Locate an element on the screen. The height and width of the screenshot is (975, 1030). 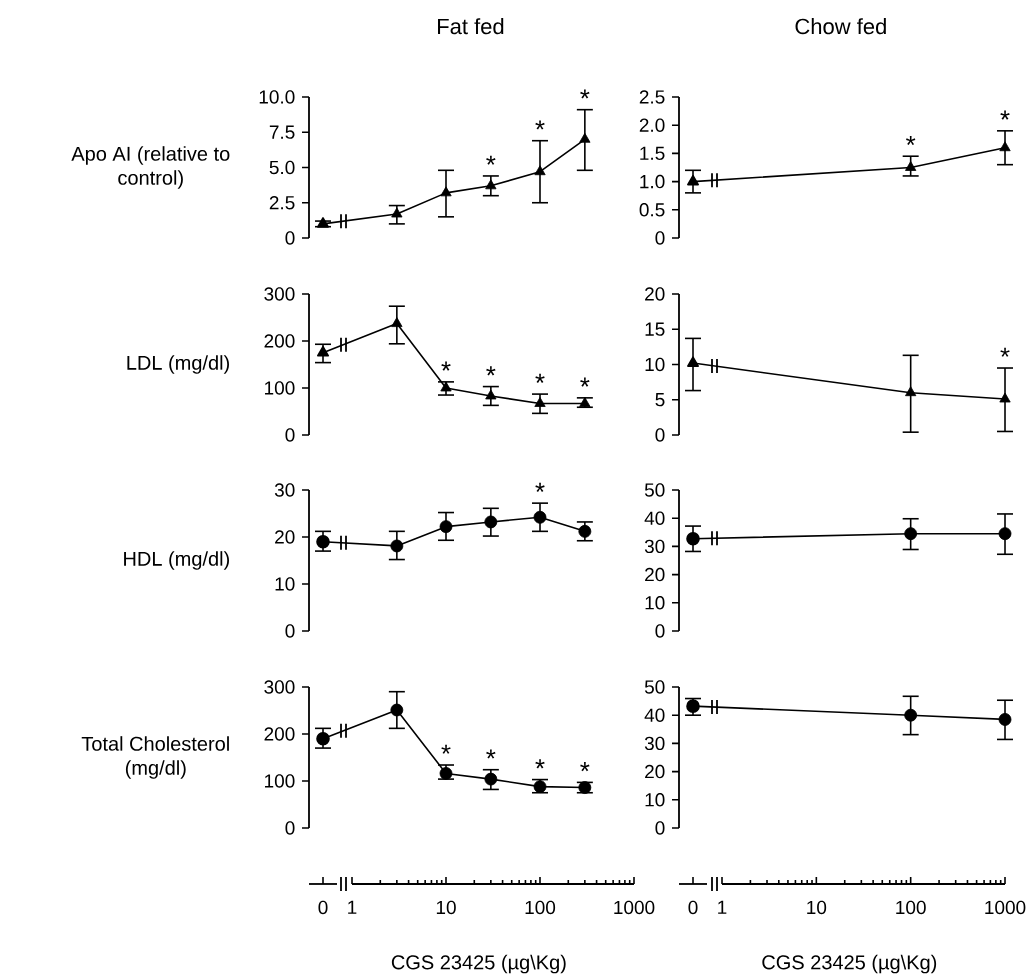
y-tick-label: 1.5 is located at coordinates (652, 153).